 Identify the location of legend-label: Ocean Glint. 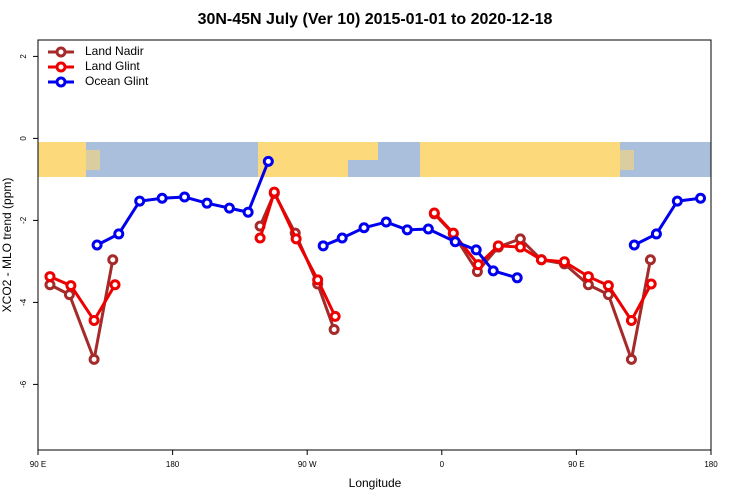
(117, 81).